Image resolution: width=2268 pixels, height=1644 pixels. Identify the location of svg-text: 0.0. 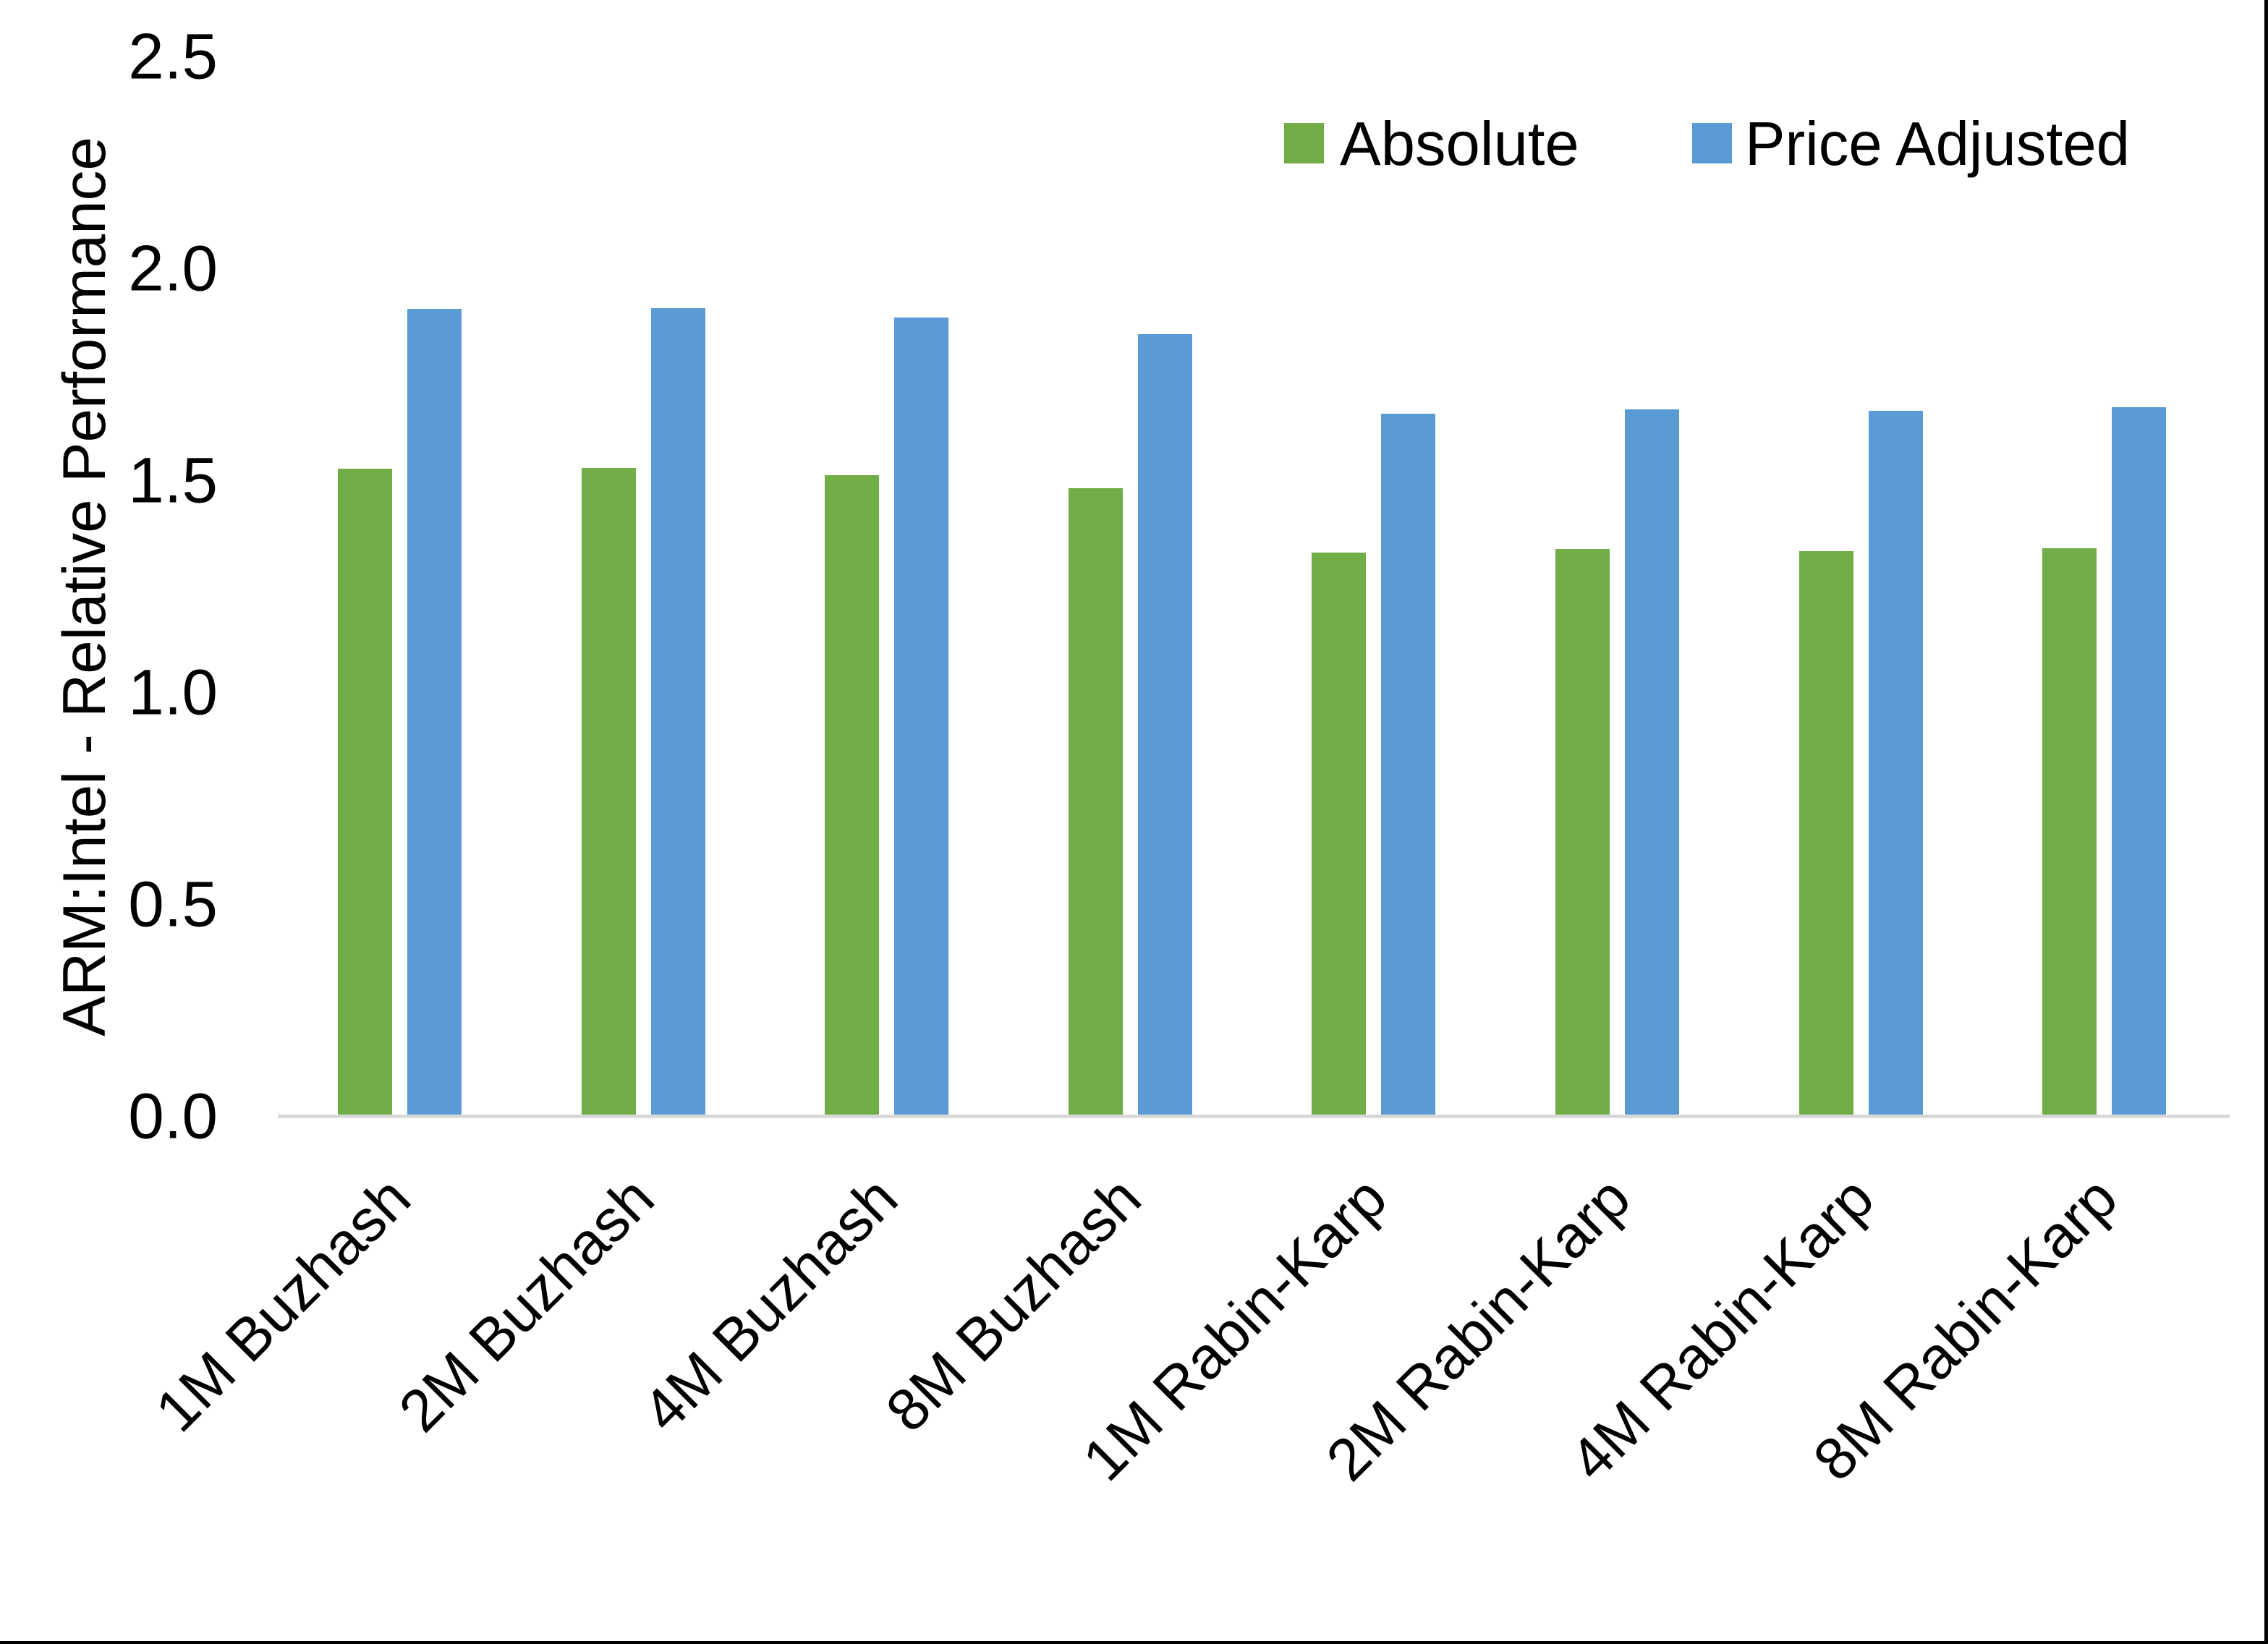
(173, 1116).